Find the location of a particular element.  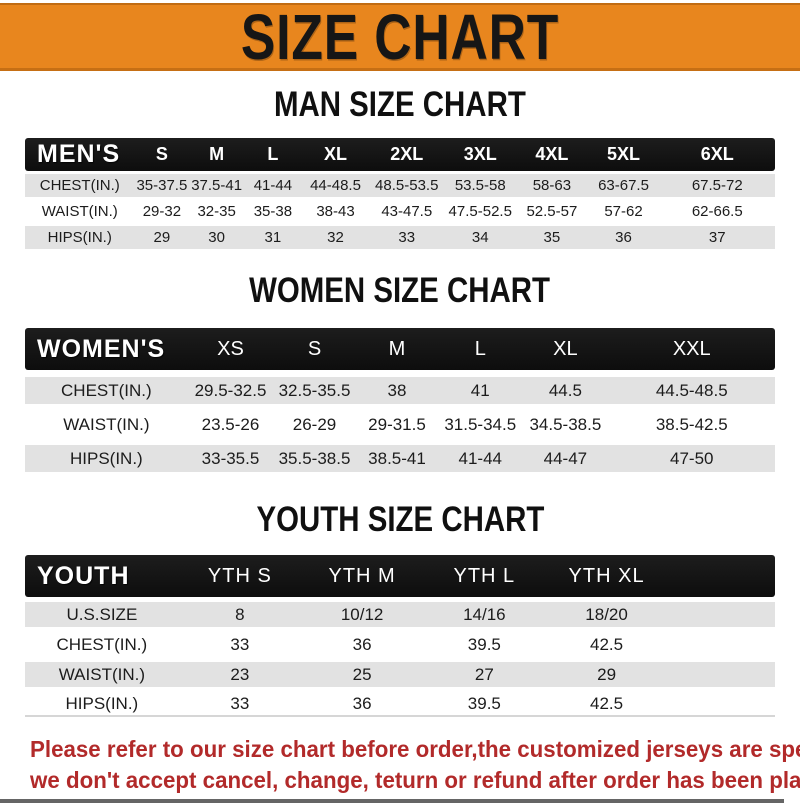

youth-hips-row: HIPS(IN.) 33 36 39.5 42.5 is located at coordinates (400, 704).